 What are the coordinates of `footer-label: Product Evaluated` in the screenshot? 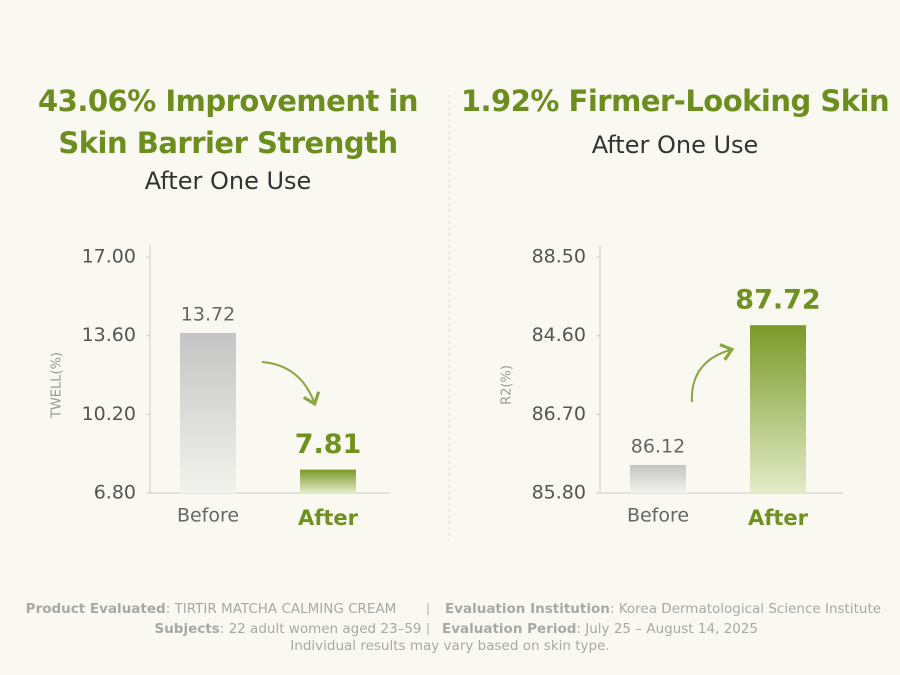 It's located at (96, 609).